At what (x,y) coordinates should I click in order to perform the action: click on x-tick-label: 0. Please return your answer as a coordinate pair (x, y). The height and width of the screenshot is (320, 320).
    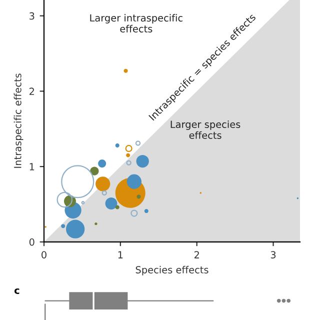
    Looking at the image, I should click on (44, 254).